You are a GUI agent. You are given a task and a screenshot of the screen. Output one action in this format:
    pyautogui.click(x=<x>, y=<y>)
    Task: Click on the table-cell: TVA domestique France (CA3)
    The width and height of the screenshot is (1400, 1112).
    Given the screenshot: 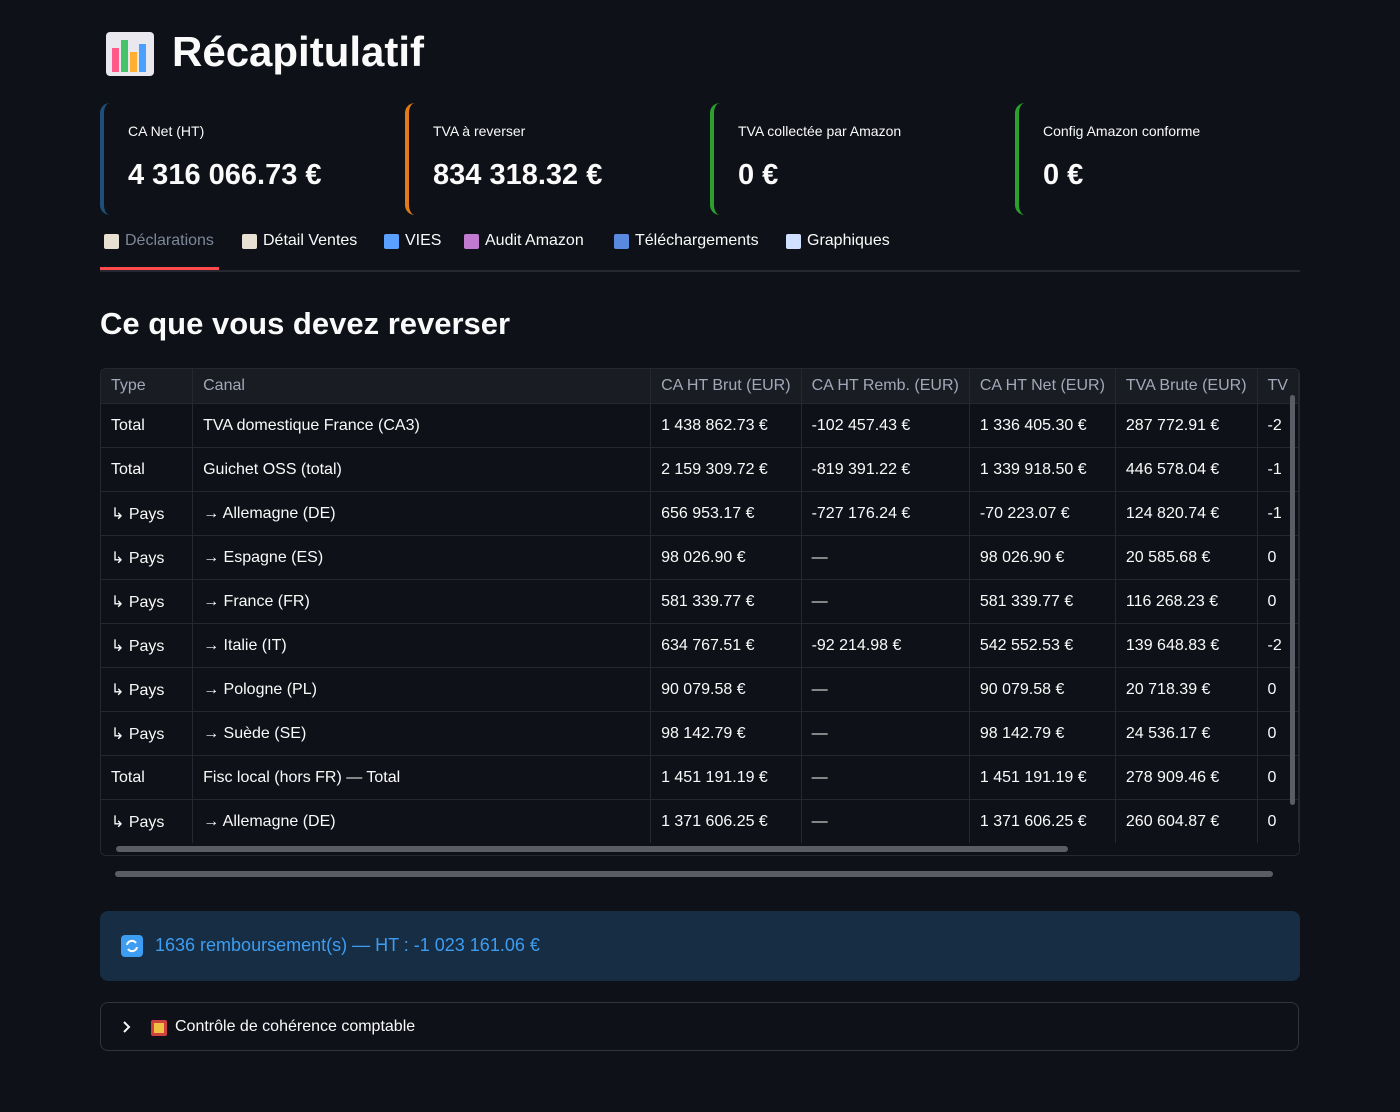 What is the action you would take?
    pyautogui.click(x=422, y=425)
    